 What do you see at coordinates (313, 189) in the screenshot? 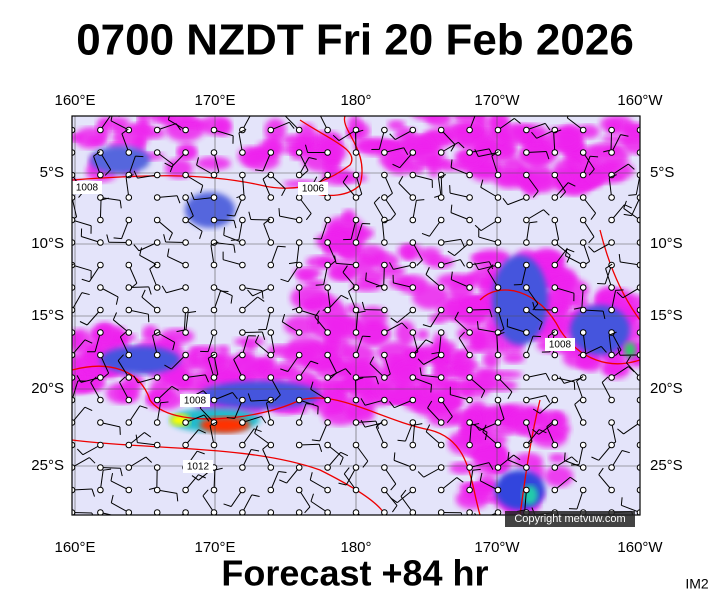
I see `isobar-label: 1006` at bounding box center [313, 189].